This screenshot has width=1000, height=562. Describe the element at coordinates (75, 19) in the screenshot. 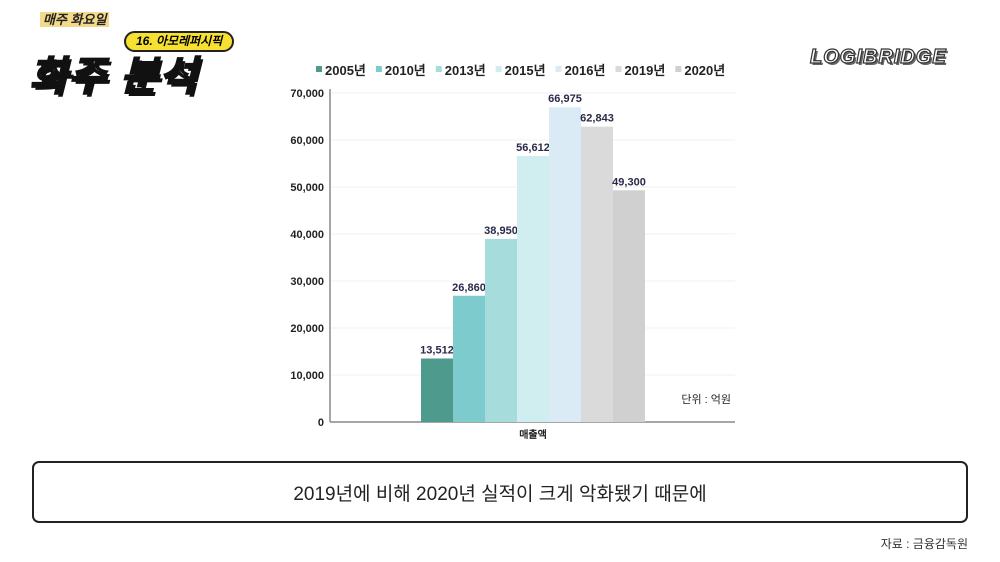

I see `series-label: 매주 화요일` at that location.